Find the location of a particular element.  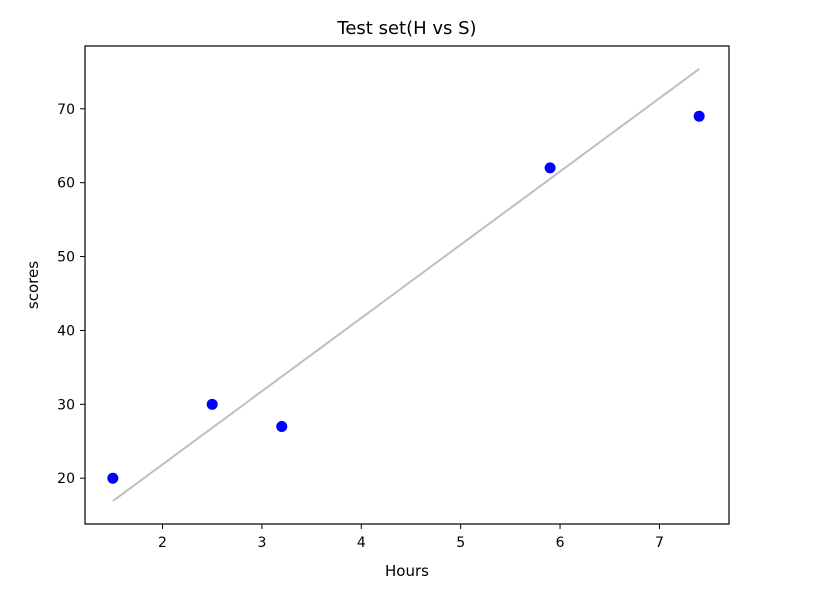

chart-title: Test set(H vs S) is located at coordinates (406, 28).